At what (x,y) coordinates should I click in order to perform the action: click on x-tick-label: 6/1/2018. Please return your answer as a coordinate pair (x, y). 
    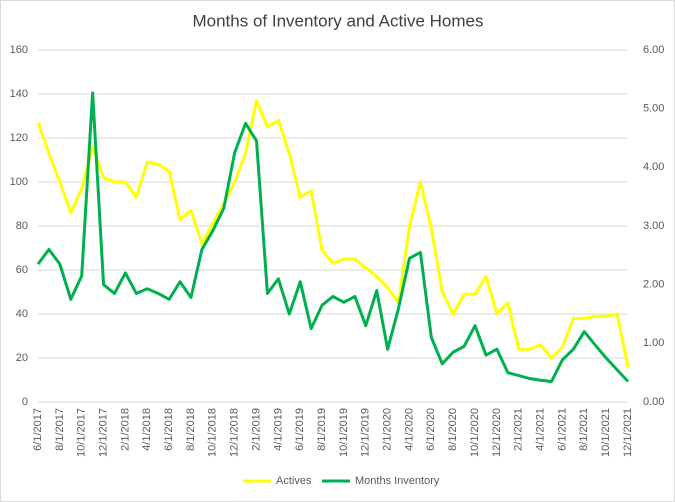
    Looking at the image, I should click on (169, 429).